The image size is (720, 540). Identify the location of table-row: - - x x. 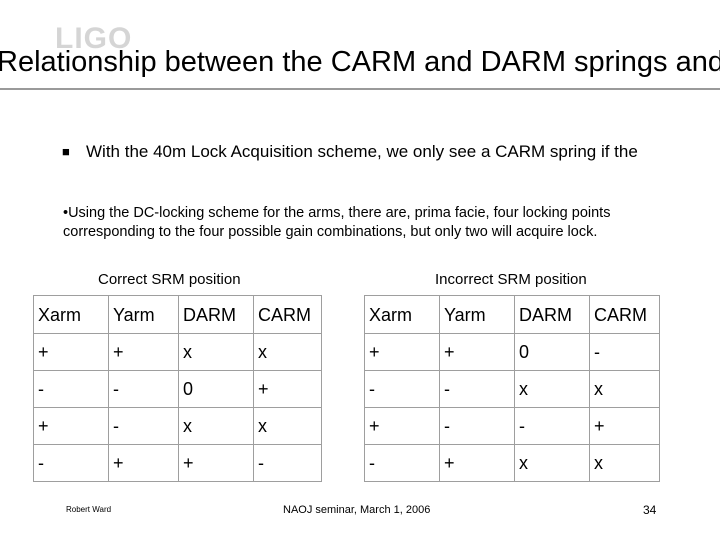
(512, 389).